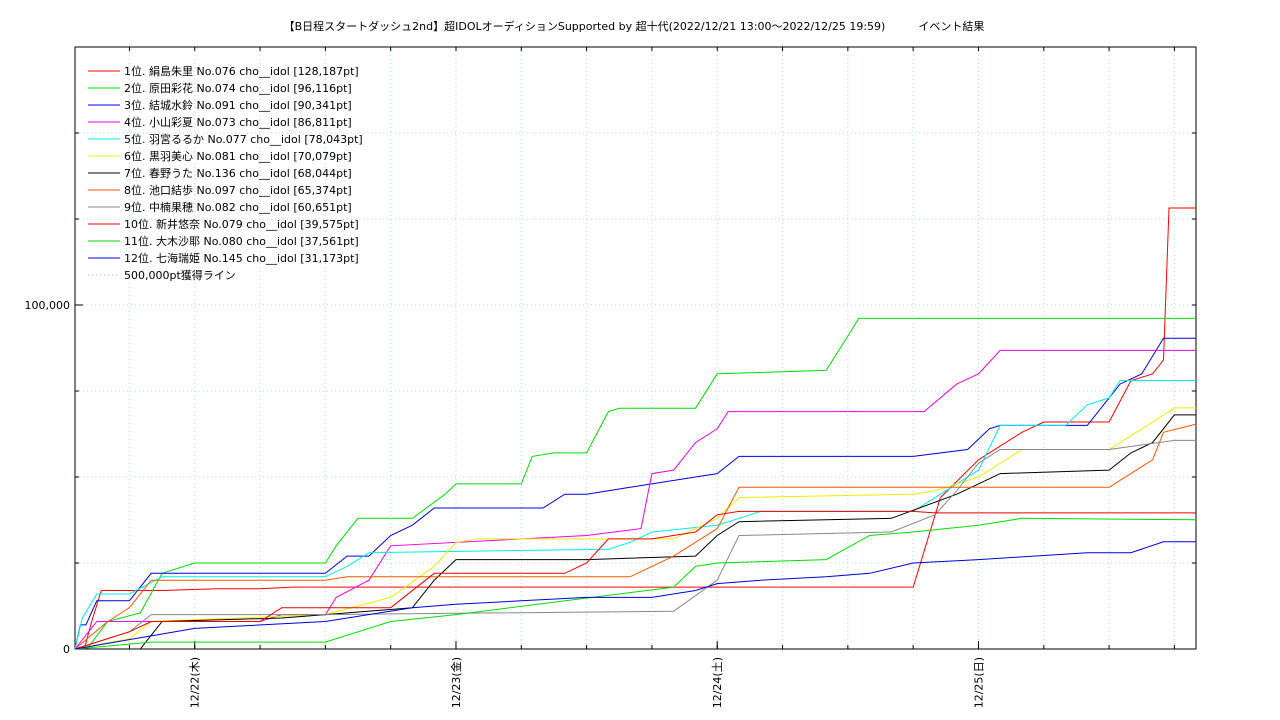 The image size is (1280, 720). I want to click on legend-label: 8位. 池口結歩 No.097 cho__idol [65,374pt], so click(238, 190).